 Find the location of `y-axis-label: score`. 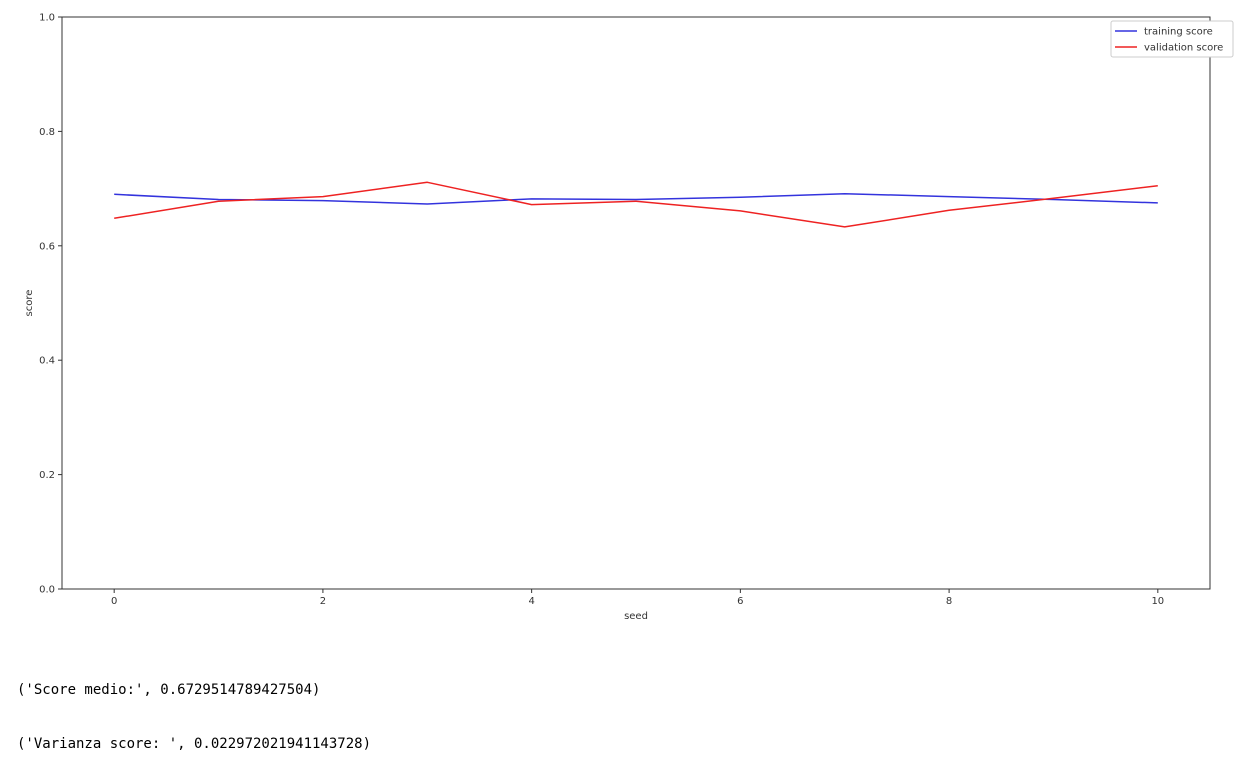

y-axis-label: score is located at coordinates (29, 303).